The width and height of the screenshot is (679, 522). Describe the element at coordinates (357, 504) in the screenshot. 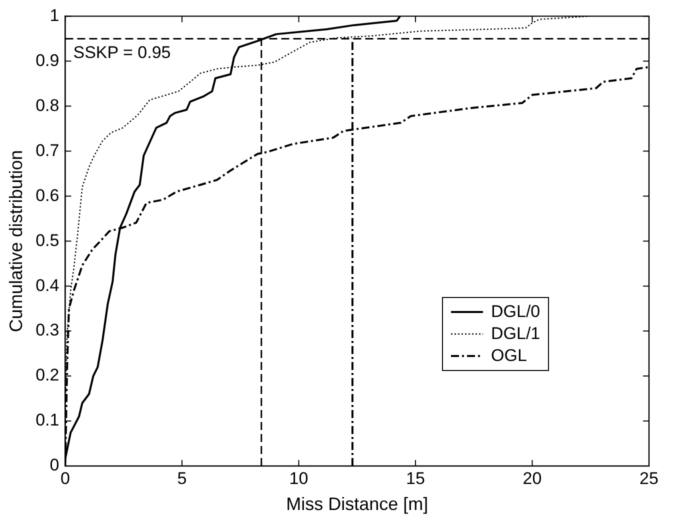

I see `x-axis-title: Miss Distance [m]` at that location.